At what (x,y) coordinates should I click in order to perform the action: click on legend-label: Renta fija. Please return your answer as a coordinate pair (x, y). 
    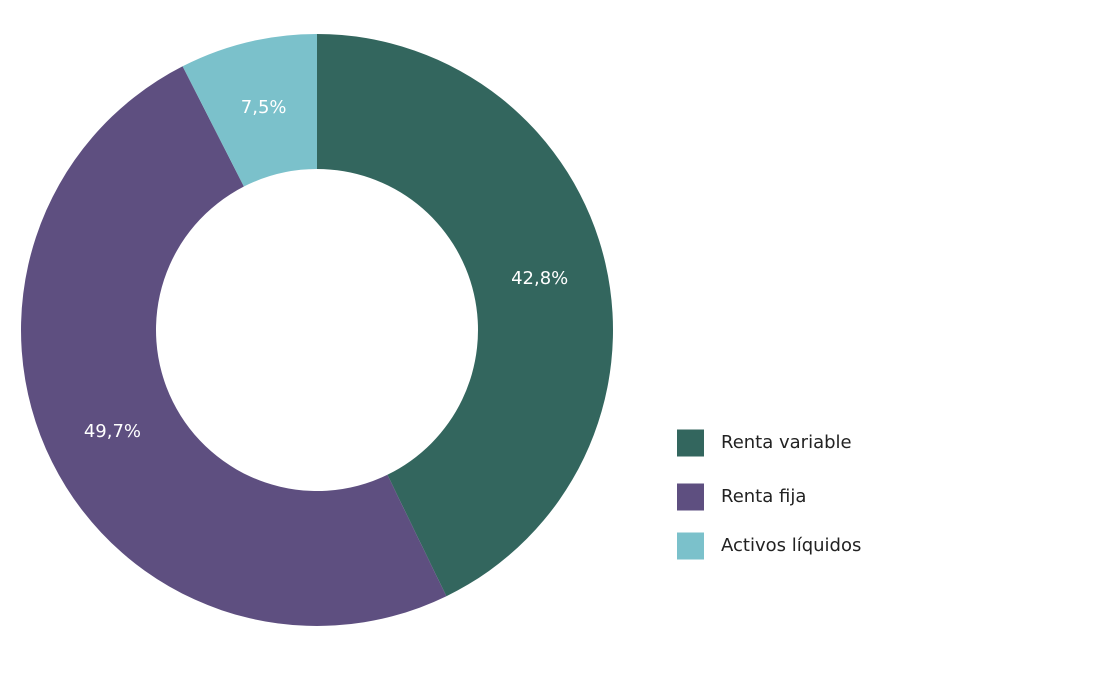
    Looking at the image, I should click on (763, 496).